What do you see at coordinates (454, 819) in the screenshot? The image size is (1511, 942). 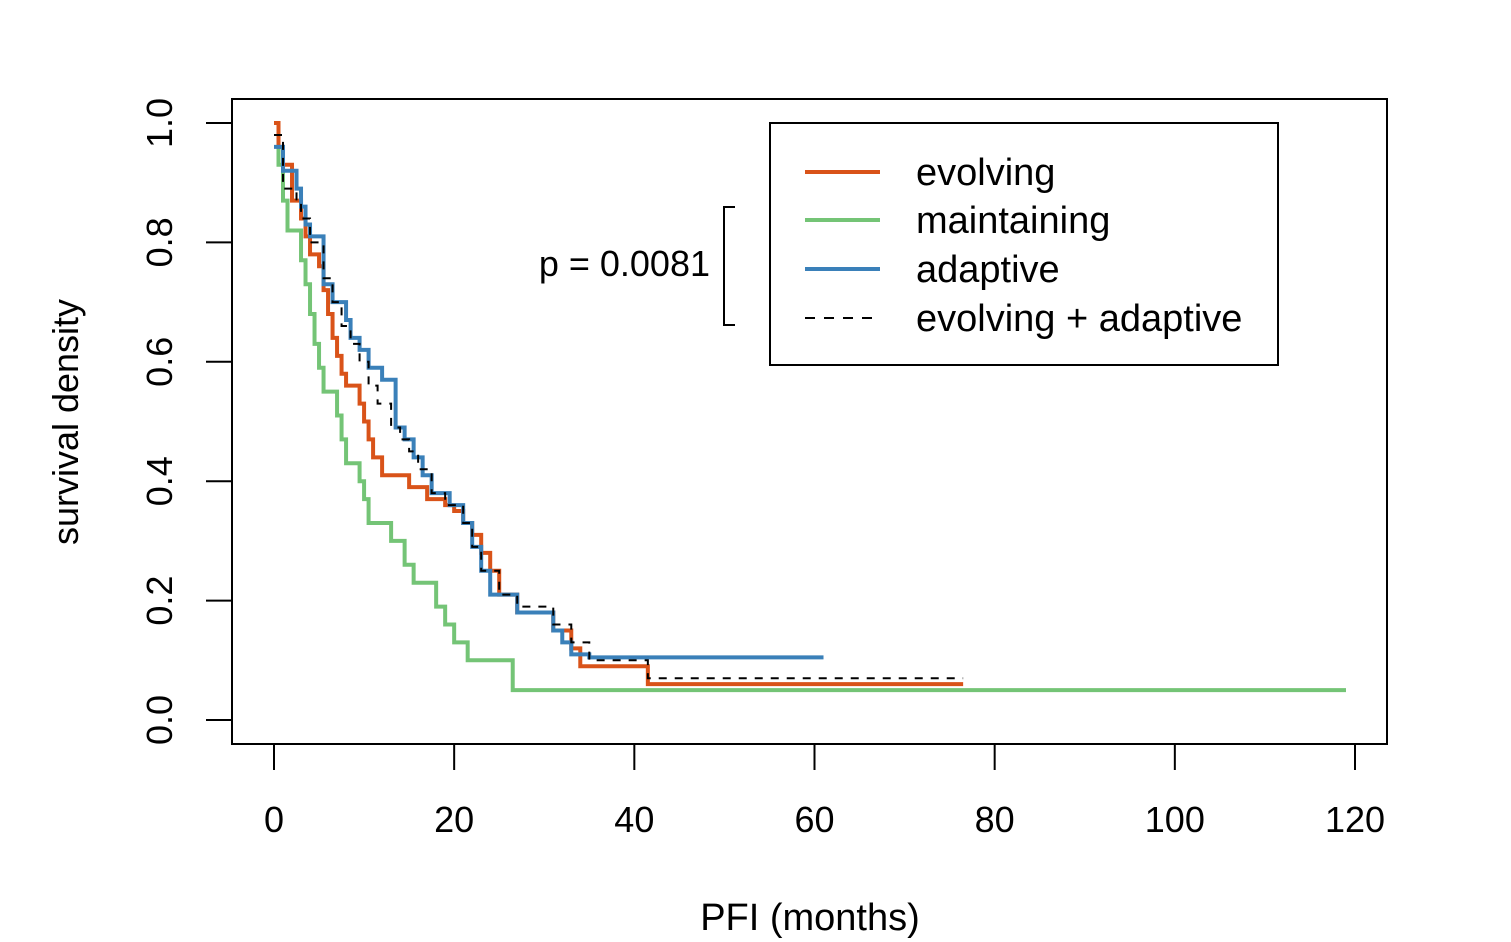 I see `x-tick-label: 20` at bounding box center [454, 819].